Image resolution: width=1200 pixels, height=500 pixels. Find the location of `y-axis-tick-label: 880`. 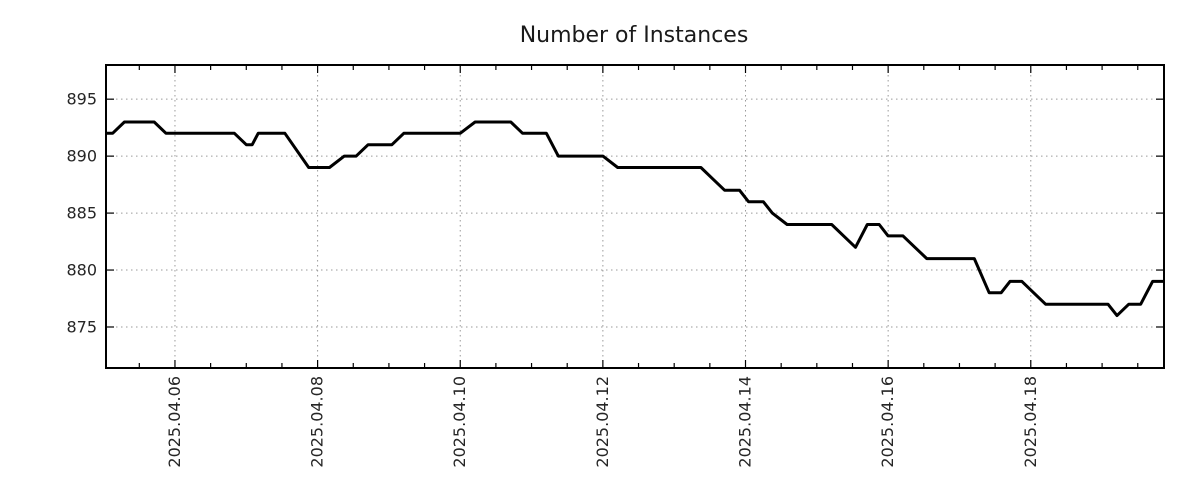

y-axis-tick-label: 880 is located at coordinates (81, 270).